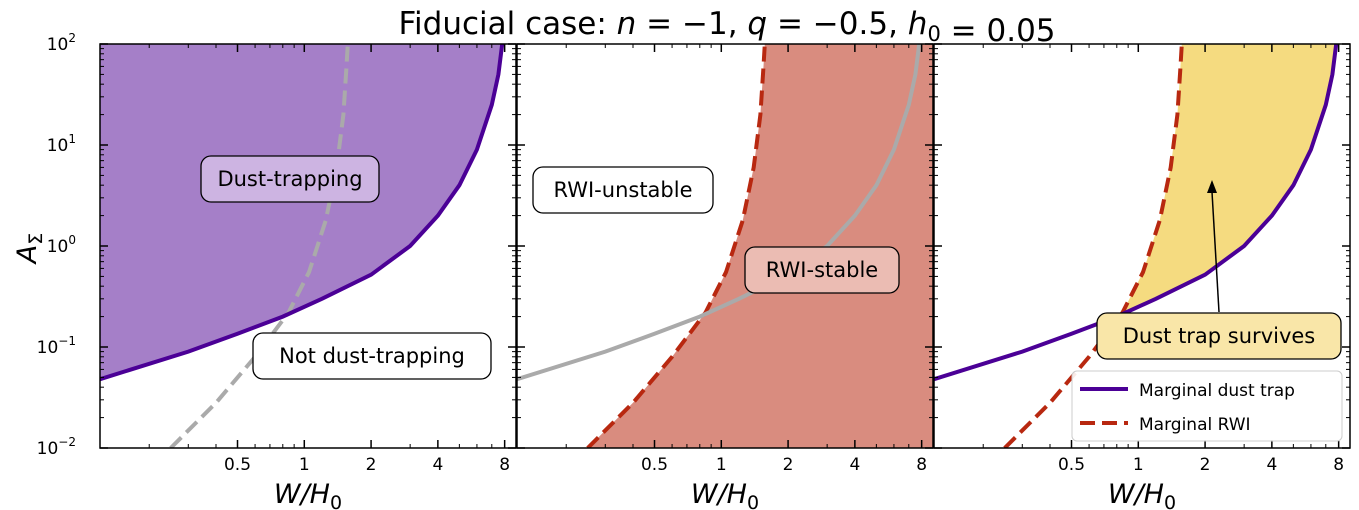 The image size is (1359, 510). I want to click on dust-trap-survives-region, so click(1229, 179).